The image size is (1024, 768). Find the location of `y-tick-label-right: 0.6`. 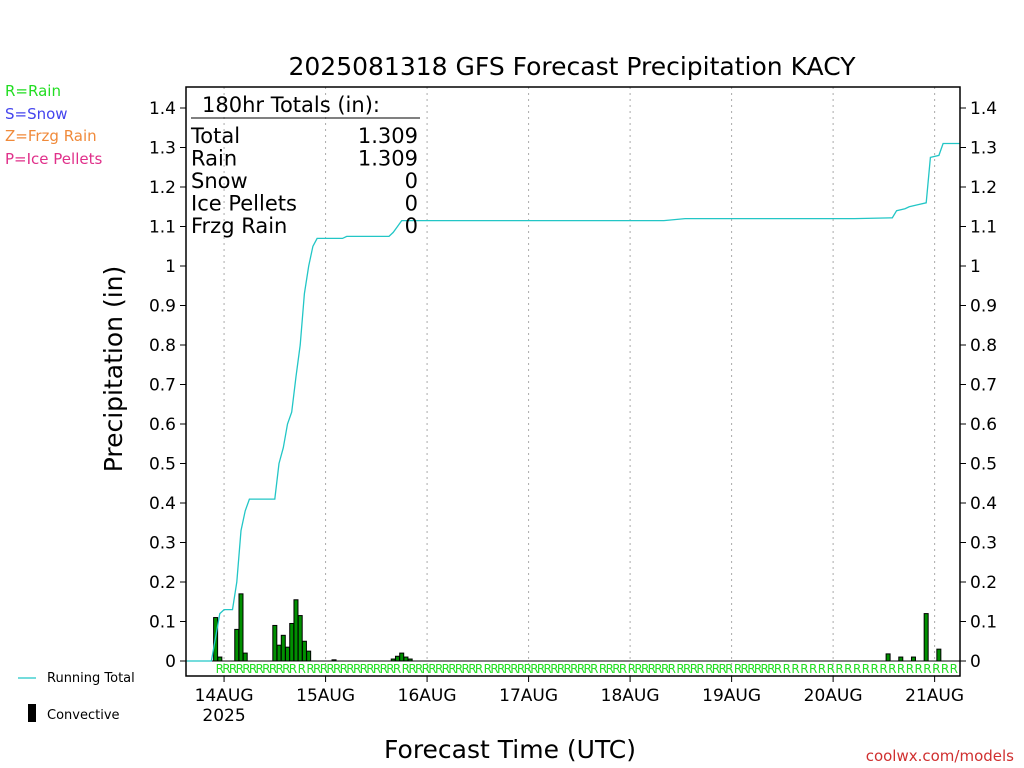

y-tick-label-right: 0.6 is located at coordinates (983, 425).